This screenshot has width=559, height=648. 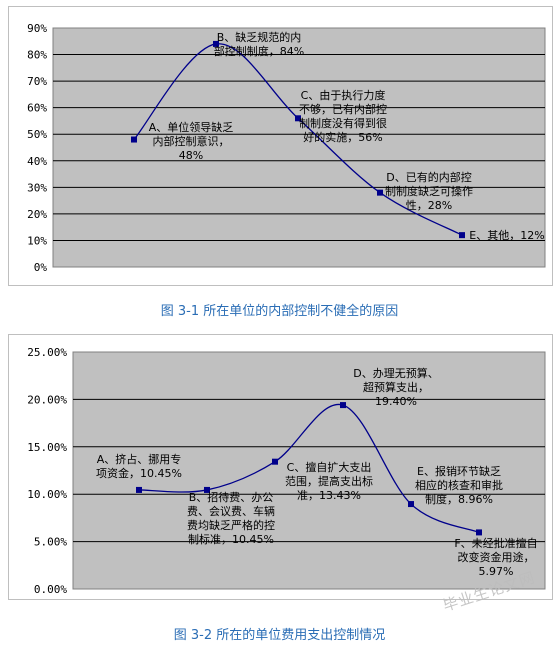 I want to click on chart-1-y-tick-label: 30%, so click(x=37, y=187).